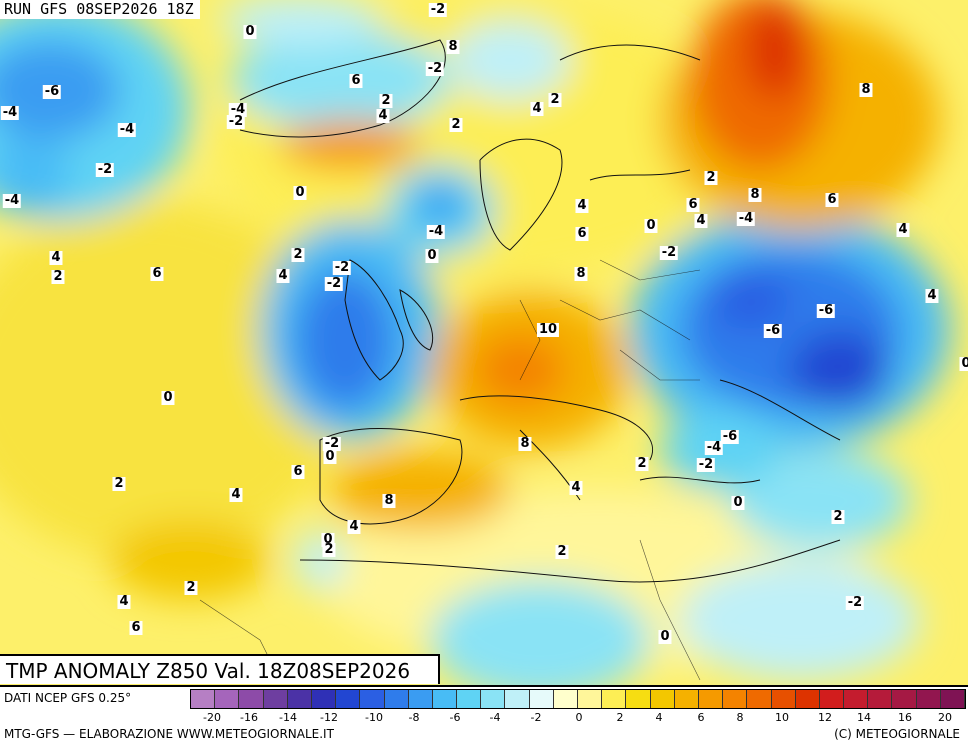 The image size is (968, 747). Describe the element at coordinates (220, 669) in the screenshot. I see `map-title: TMP ANOMALY Z850 Val. 18Z08SEP2026` at that location.